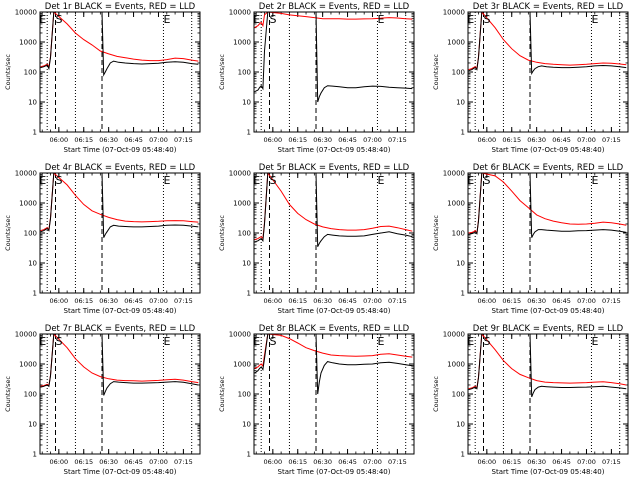 The height and width of the screenshot is (480, 640). Describe the element at coordinates (548, 168) in the screenshot. I see `panel-title: Det 6r BLACK = Events, RED = LLD` at that location.